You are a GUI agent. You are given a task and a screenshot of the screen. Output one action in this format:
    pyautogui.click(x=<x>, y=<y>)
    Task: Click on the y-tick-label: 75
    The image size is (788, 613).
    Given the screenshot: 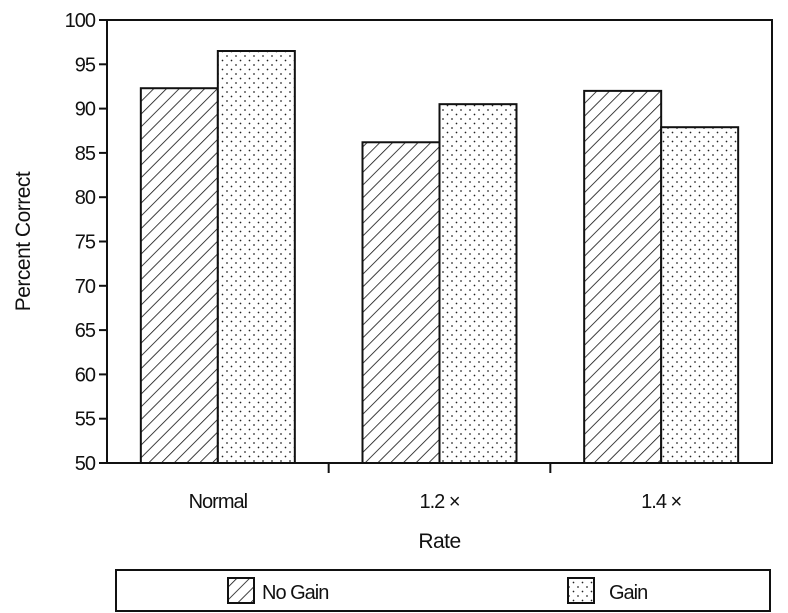 What is the action you would take?
    pyautogui.click(x=85, y=243)
    